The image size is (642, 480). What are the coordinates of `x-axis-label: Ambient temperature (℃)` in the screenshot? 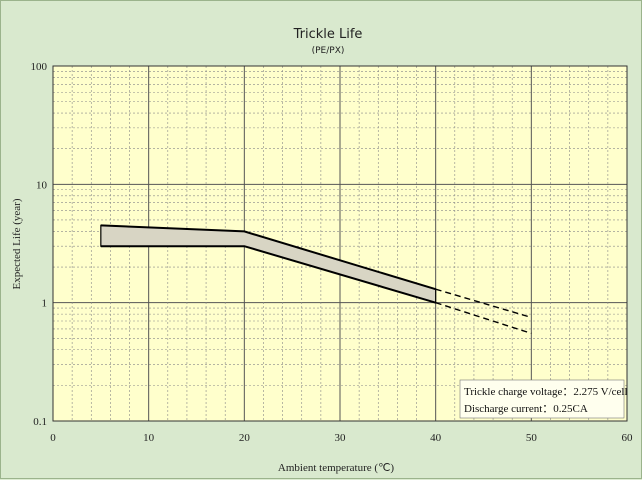 It's located at (336, 468).